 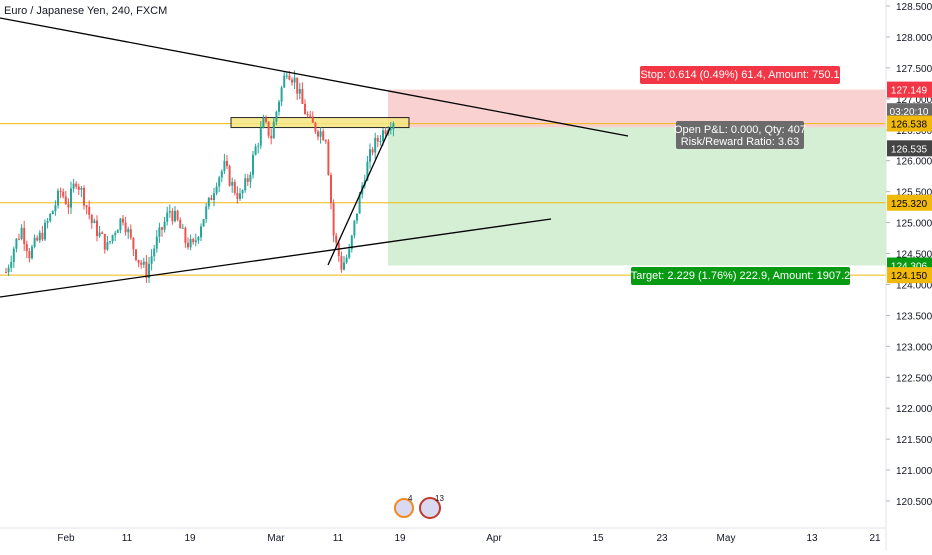 I want to click on price-tick-label: 120.500, so click(x=914, y=502).